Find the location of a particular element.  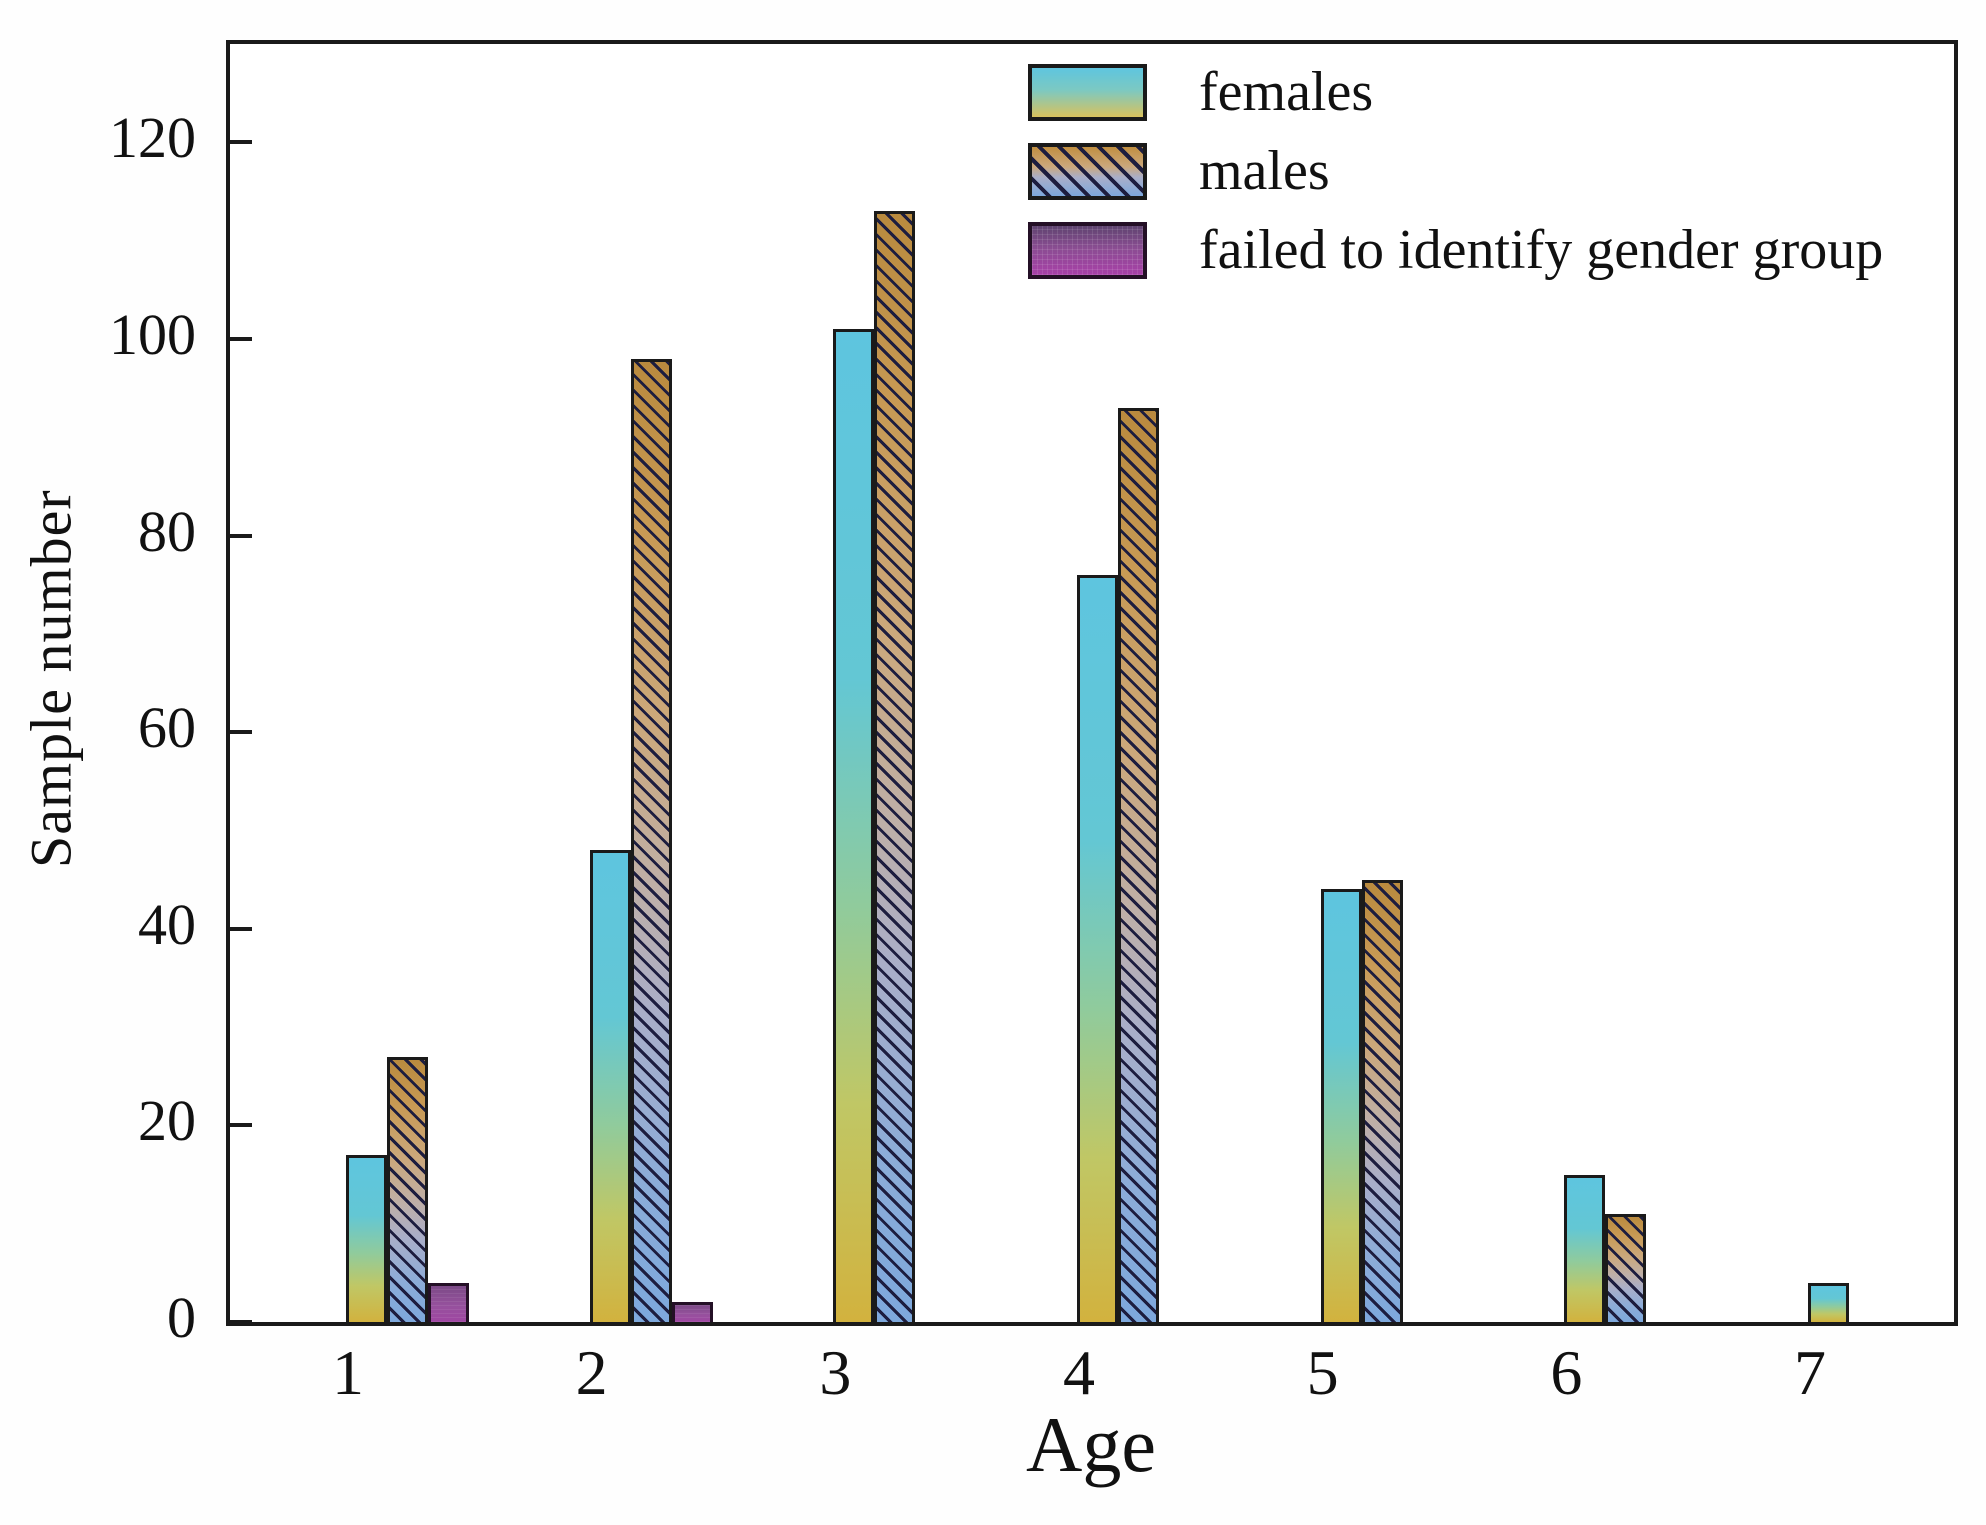

legend-row: males is located at coordinates (1455, 171).